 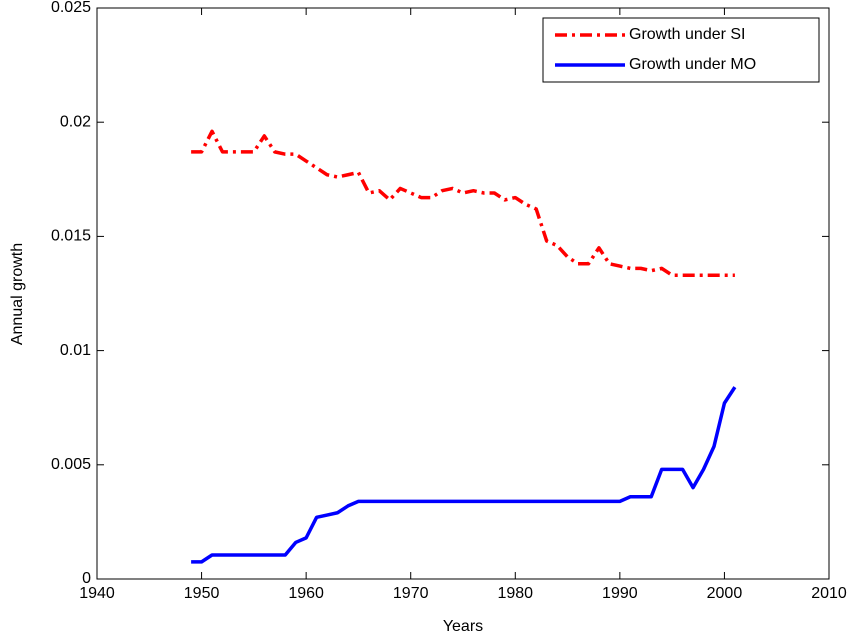 What do you see at coordinates (515, 593) in the screenshot?
I see `x-tick-label: 1980` at bounding box center [515, 593].